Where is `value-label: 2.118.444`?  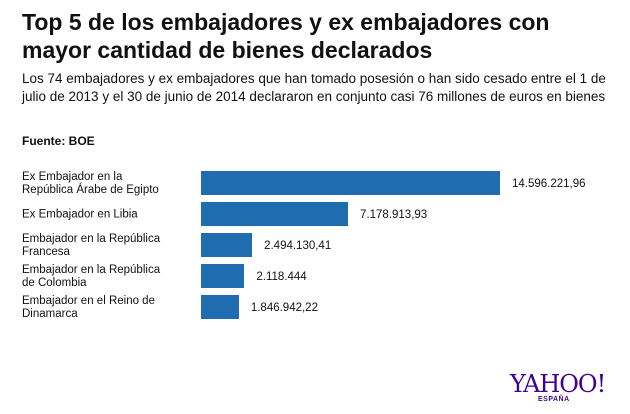
value-label: 2.118.444 is located at coordinates (281, 276).